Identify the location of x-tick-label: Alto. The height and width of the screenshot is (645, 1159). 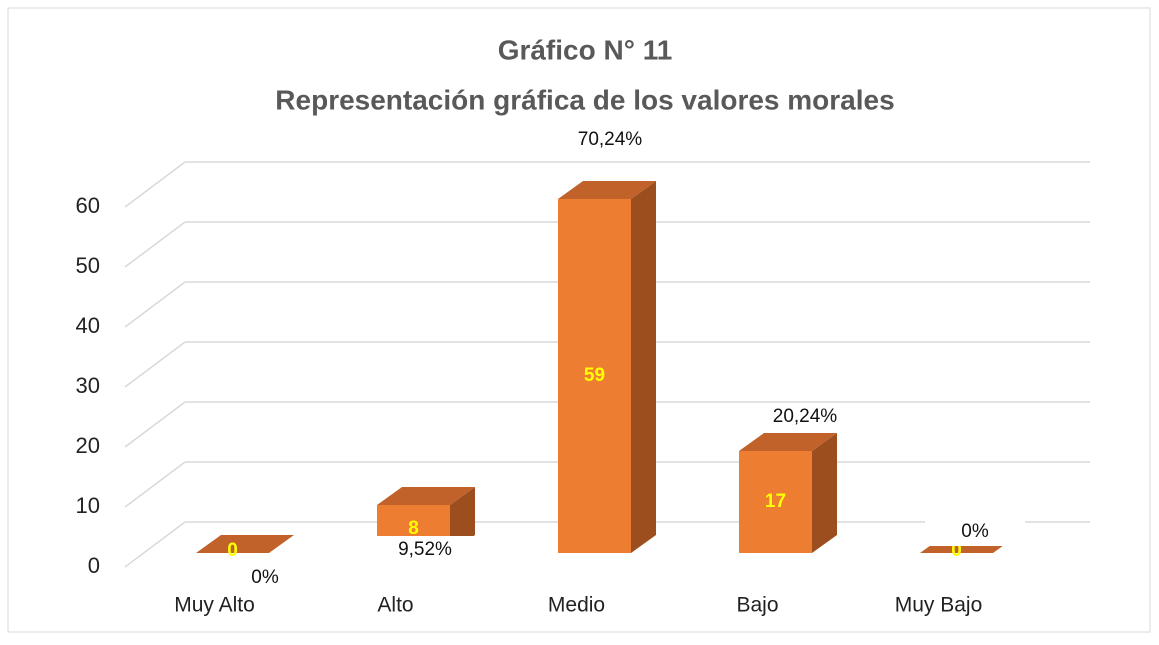
(395, 605).